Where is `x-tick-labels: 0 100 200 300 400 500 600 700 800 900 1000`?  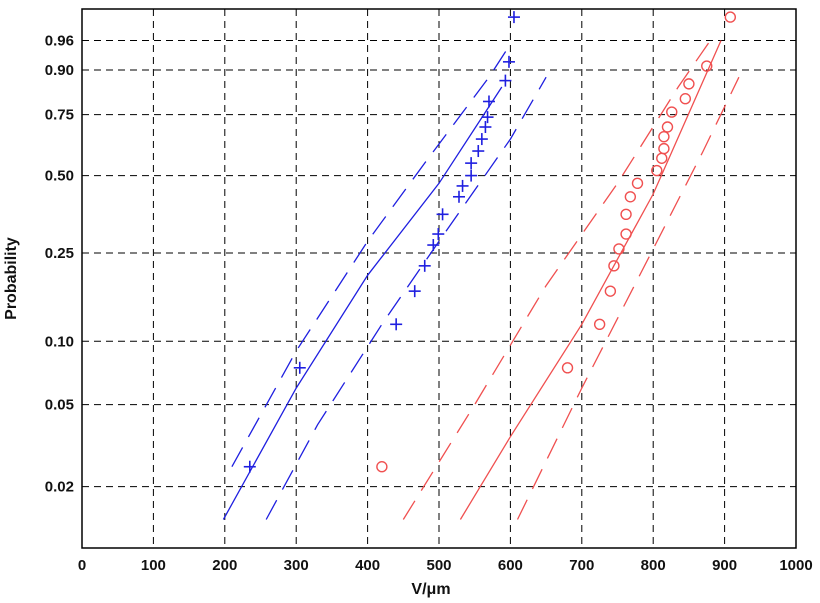
x-tick-labels: 0 100 200 300 400 500 600 700 800 900 1000 is located at coordinates (445, 565).